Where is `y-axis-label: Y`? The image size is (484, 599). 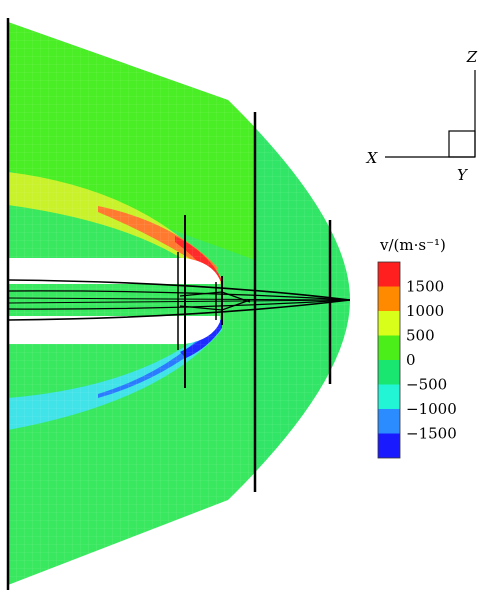 y-axis-label: Y is located at coordinates (463, 175).